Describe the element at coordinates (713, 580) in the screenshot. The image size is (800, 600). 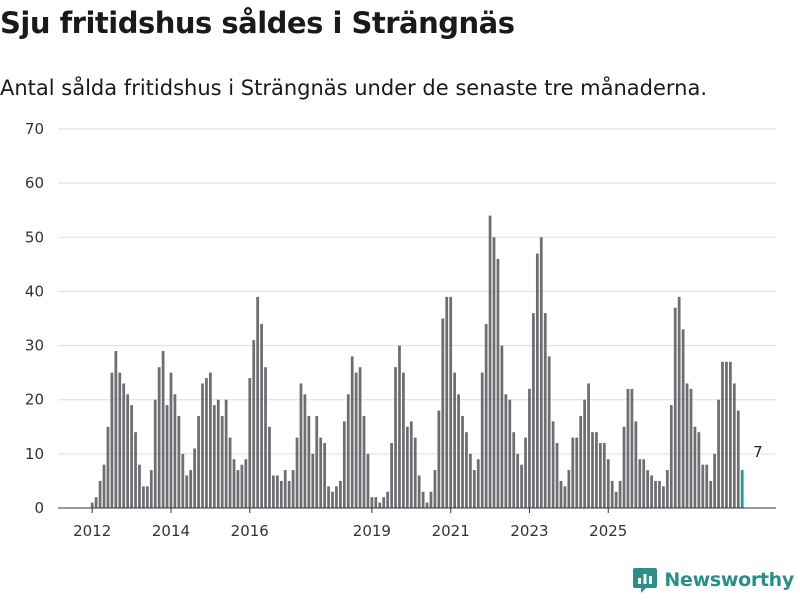
I see `newsworthy-logo: Newsworthy` at that location.